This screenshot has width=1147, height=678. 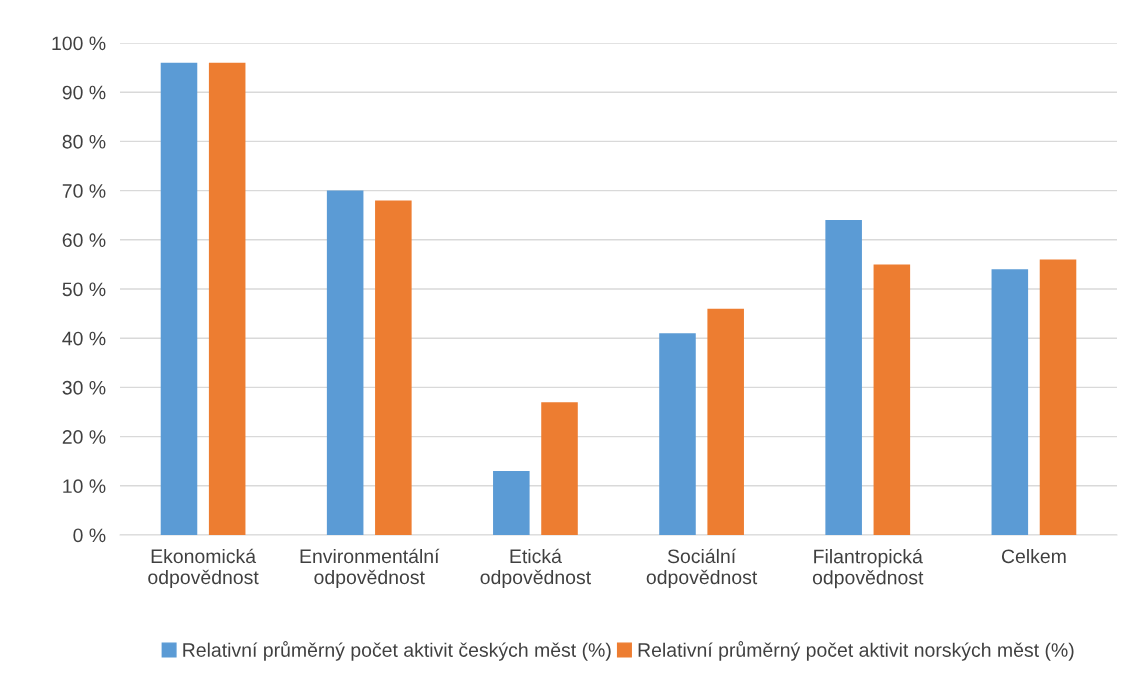 I want to click on y-tick-label: 100 %, so click(x=79, y=43).